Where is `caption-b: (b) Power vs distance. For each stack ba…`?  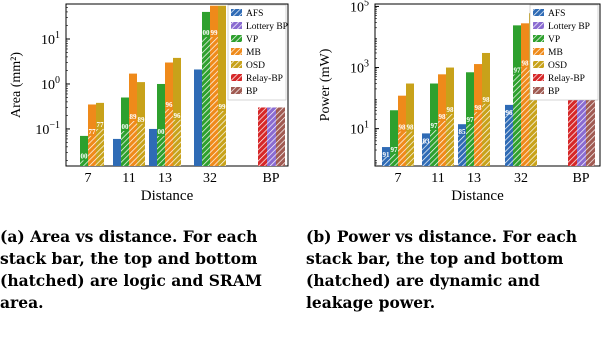 caption-b: (b) Power vs distance. For each stack ba… is located at coordinates (458, 270).